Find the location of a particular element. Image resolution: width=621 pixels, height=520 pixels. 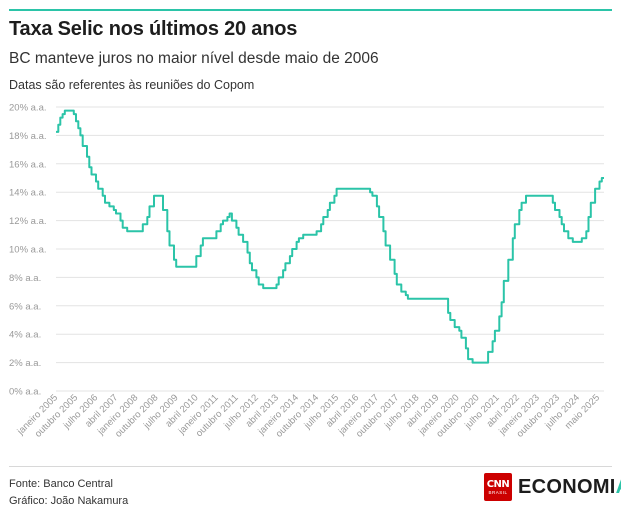

y-tick-label: 12% a.a. is located at coordinates (28, 221).